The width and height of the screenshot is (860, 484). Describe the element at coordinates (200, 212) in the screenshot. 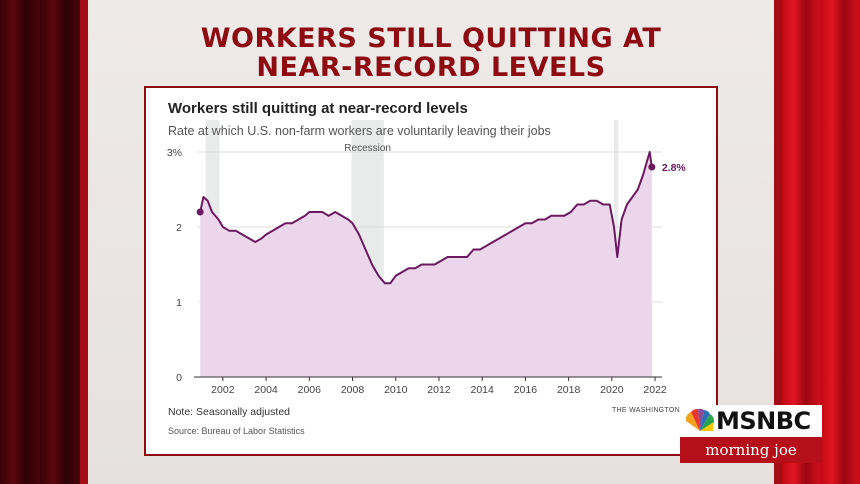

I see `series-start-point` at that location.